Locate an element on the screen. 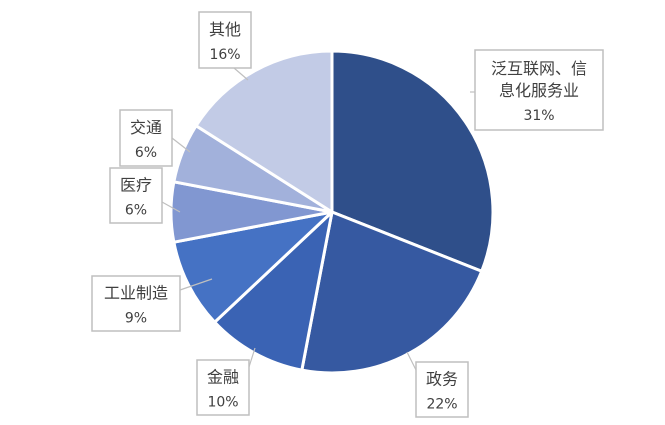  slice-callout-3: 工业制造 9% is located at coordinates (136, 303).